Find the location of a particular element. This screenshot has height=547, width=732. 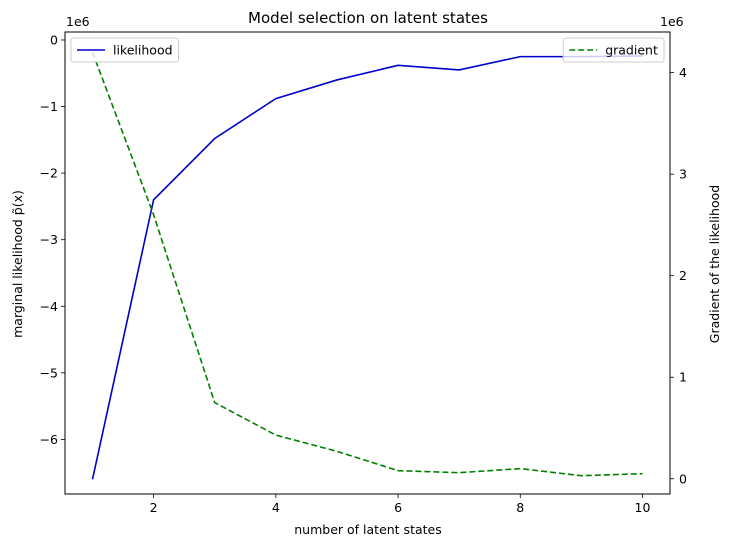

right-tick-label: 3 is located at coordinates (683, 174).